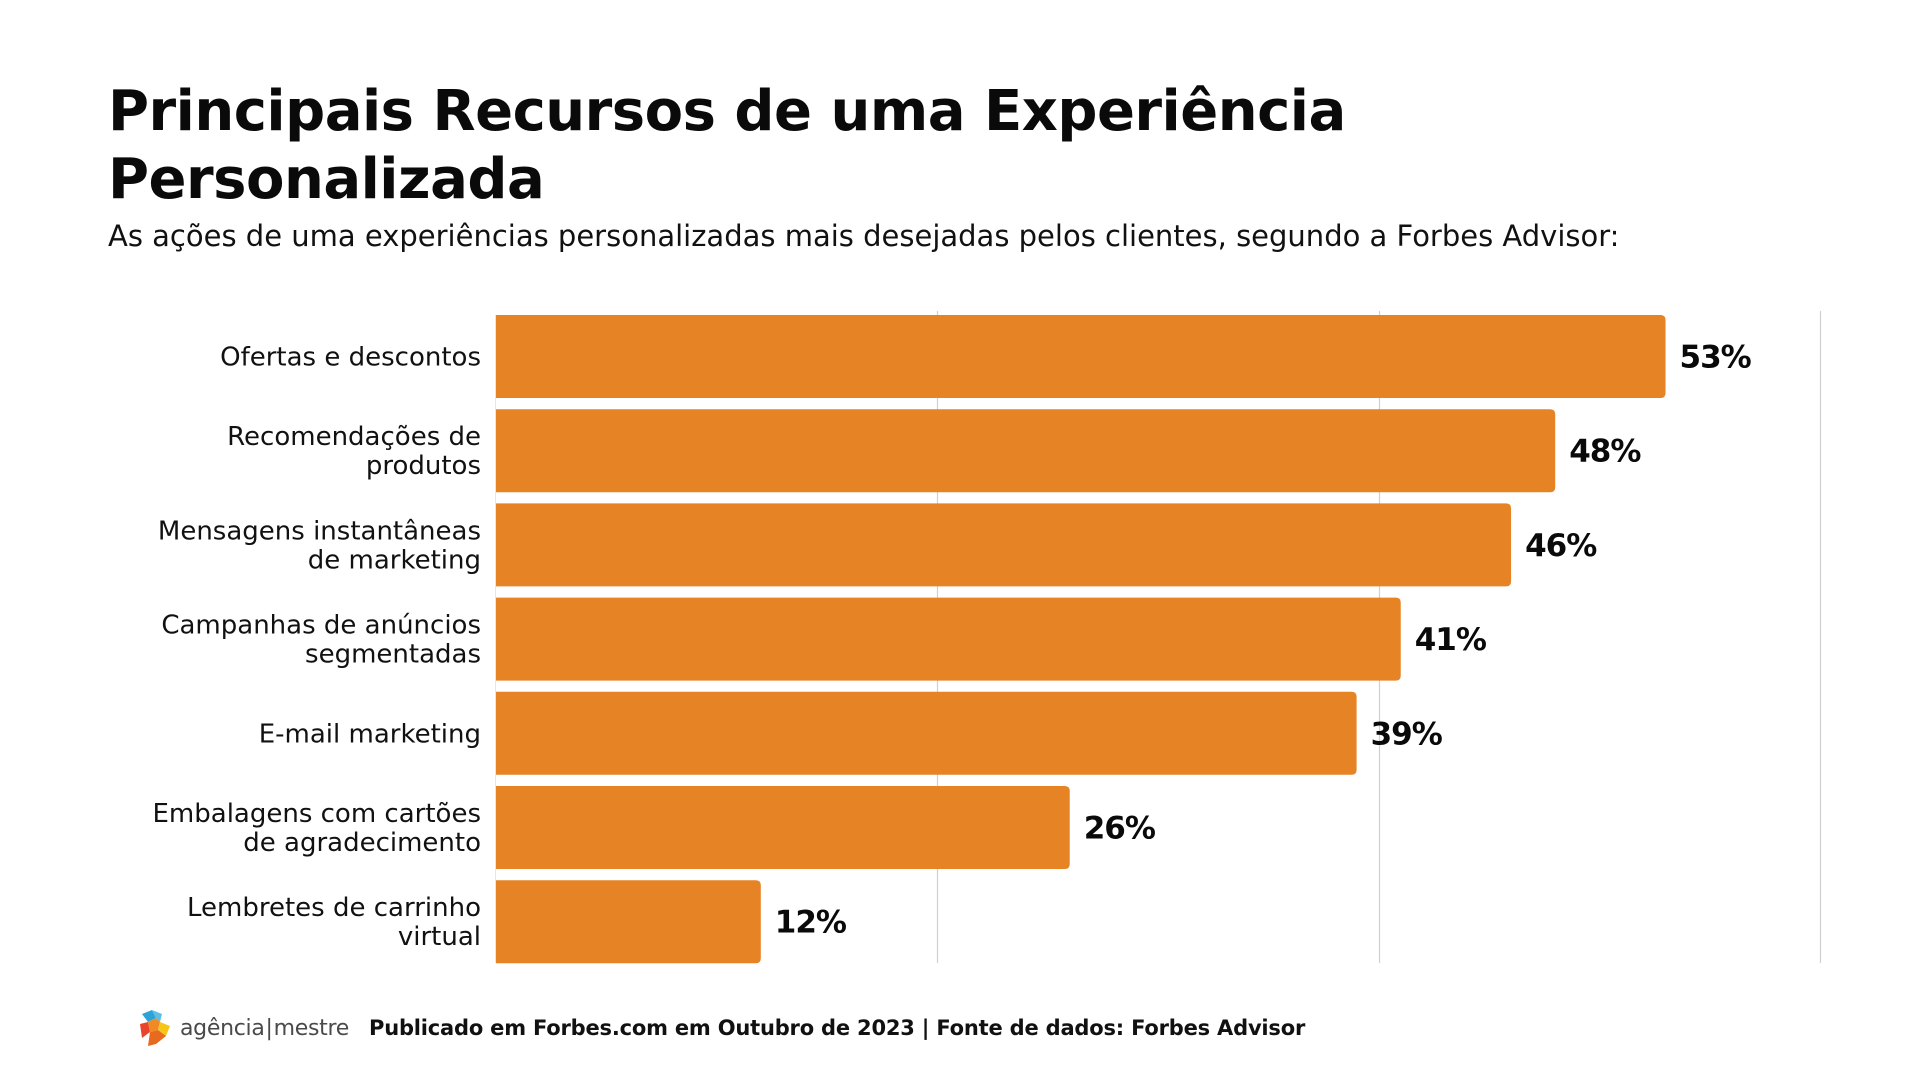 This screenshot has width=1920, height=1080. Describe the element at coordinates (362, 843) in the screenshot. I see `category-label-line: de agradecimento` at that location.